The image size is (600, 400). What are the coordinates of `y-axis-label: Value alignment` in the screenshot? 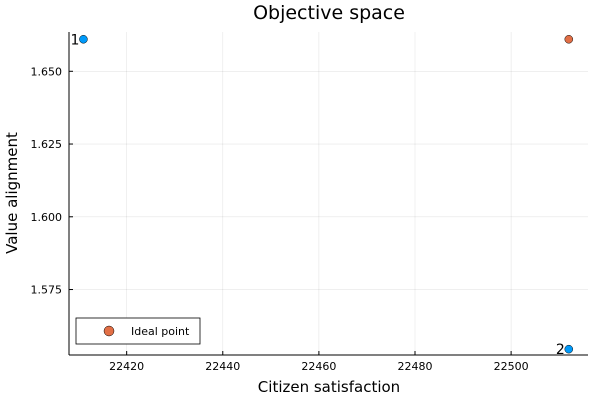 It's located at (12, 193).